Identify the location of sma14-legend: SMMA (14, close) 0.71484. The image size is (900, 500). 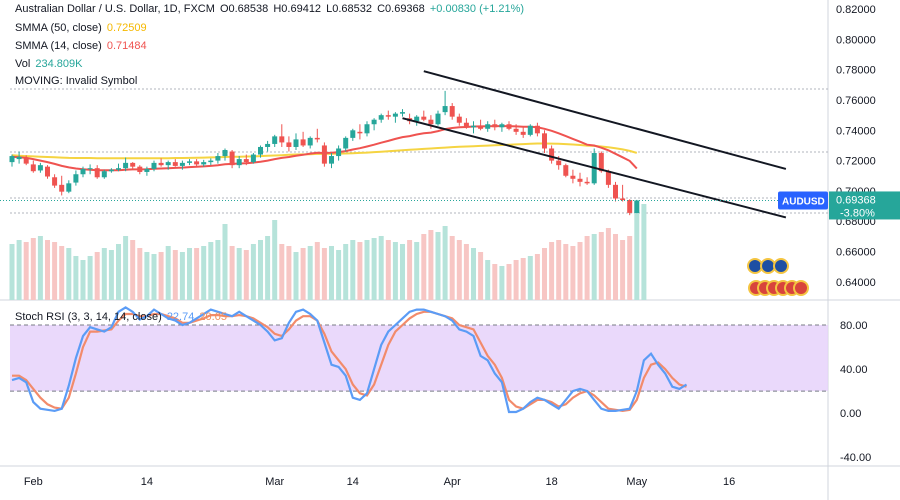
(82, 46).